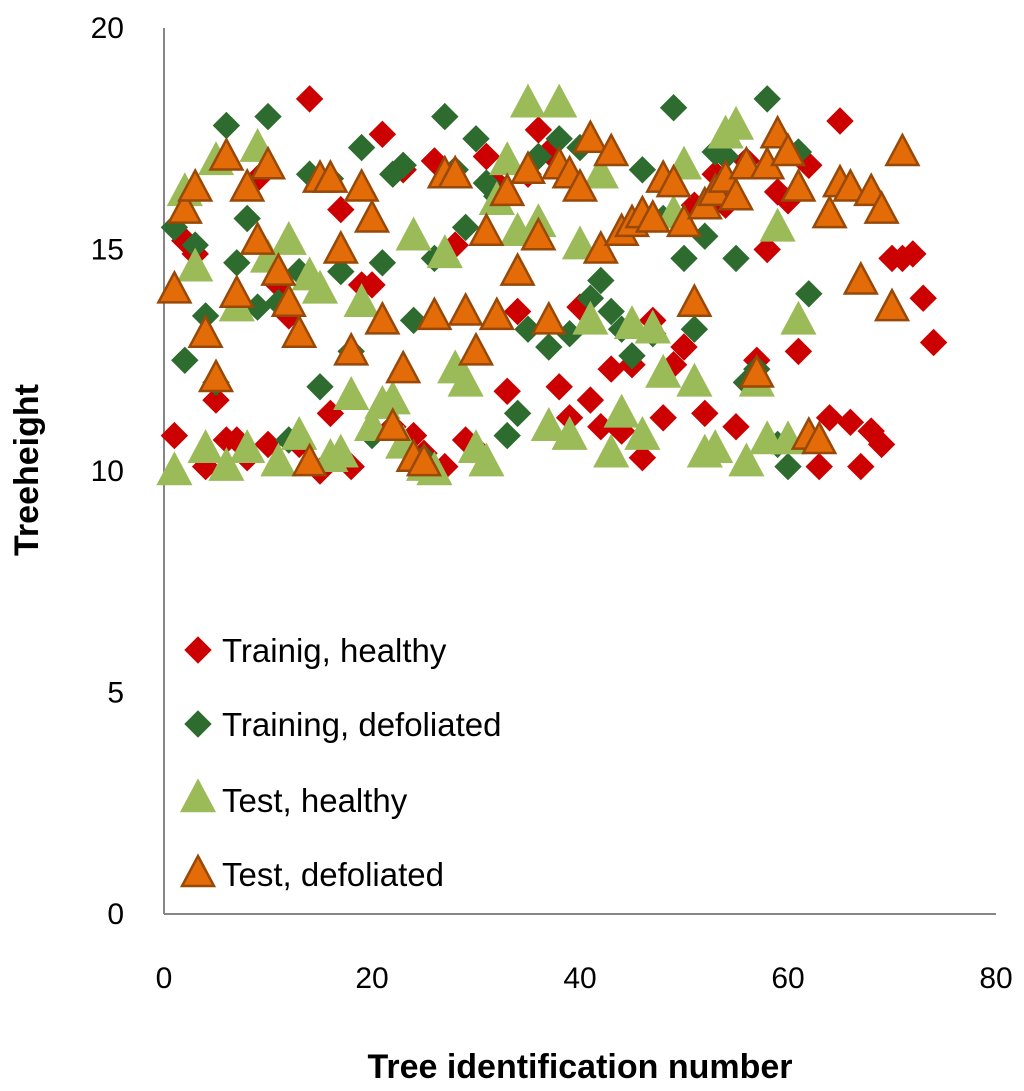 Image resolution: width=1024 pixels, height=1091 pixels. Describe the element at coordinates (315, 800) in the screenshot. I see `legend-label-test-healthy: Test, healthy` at that location.